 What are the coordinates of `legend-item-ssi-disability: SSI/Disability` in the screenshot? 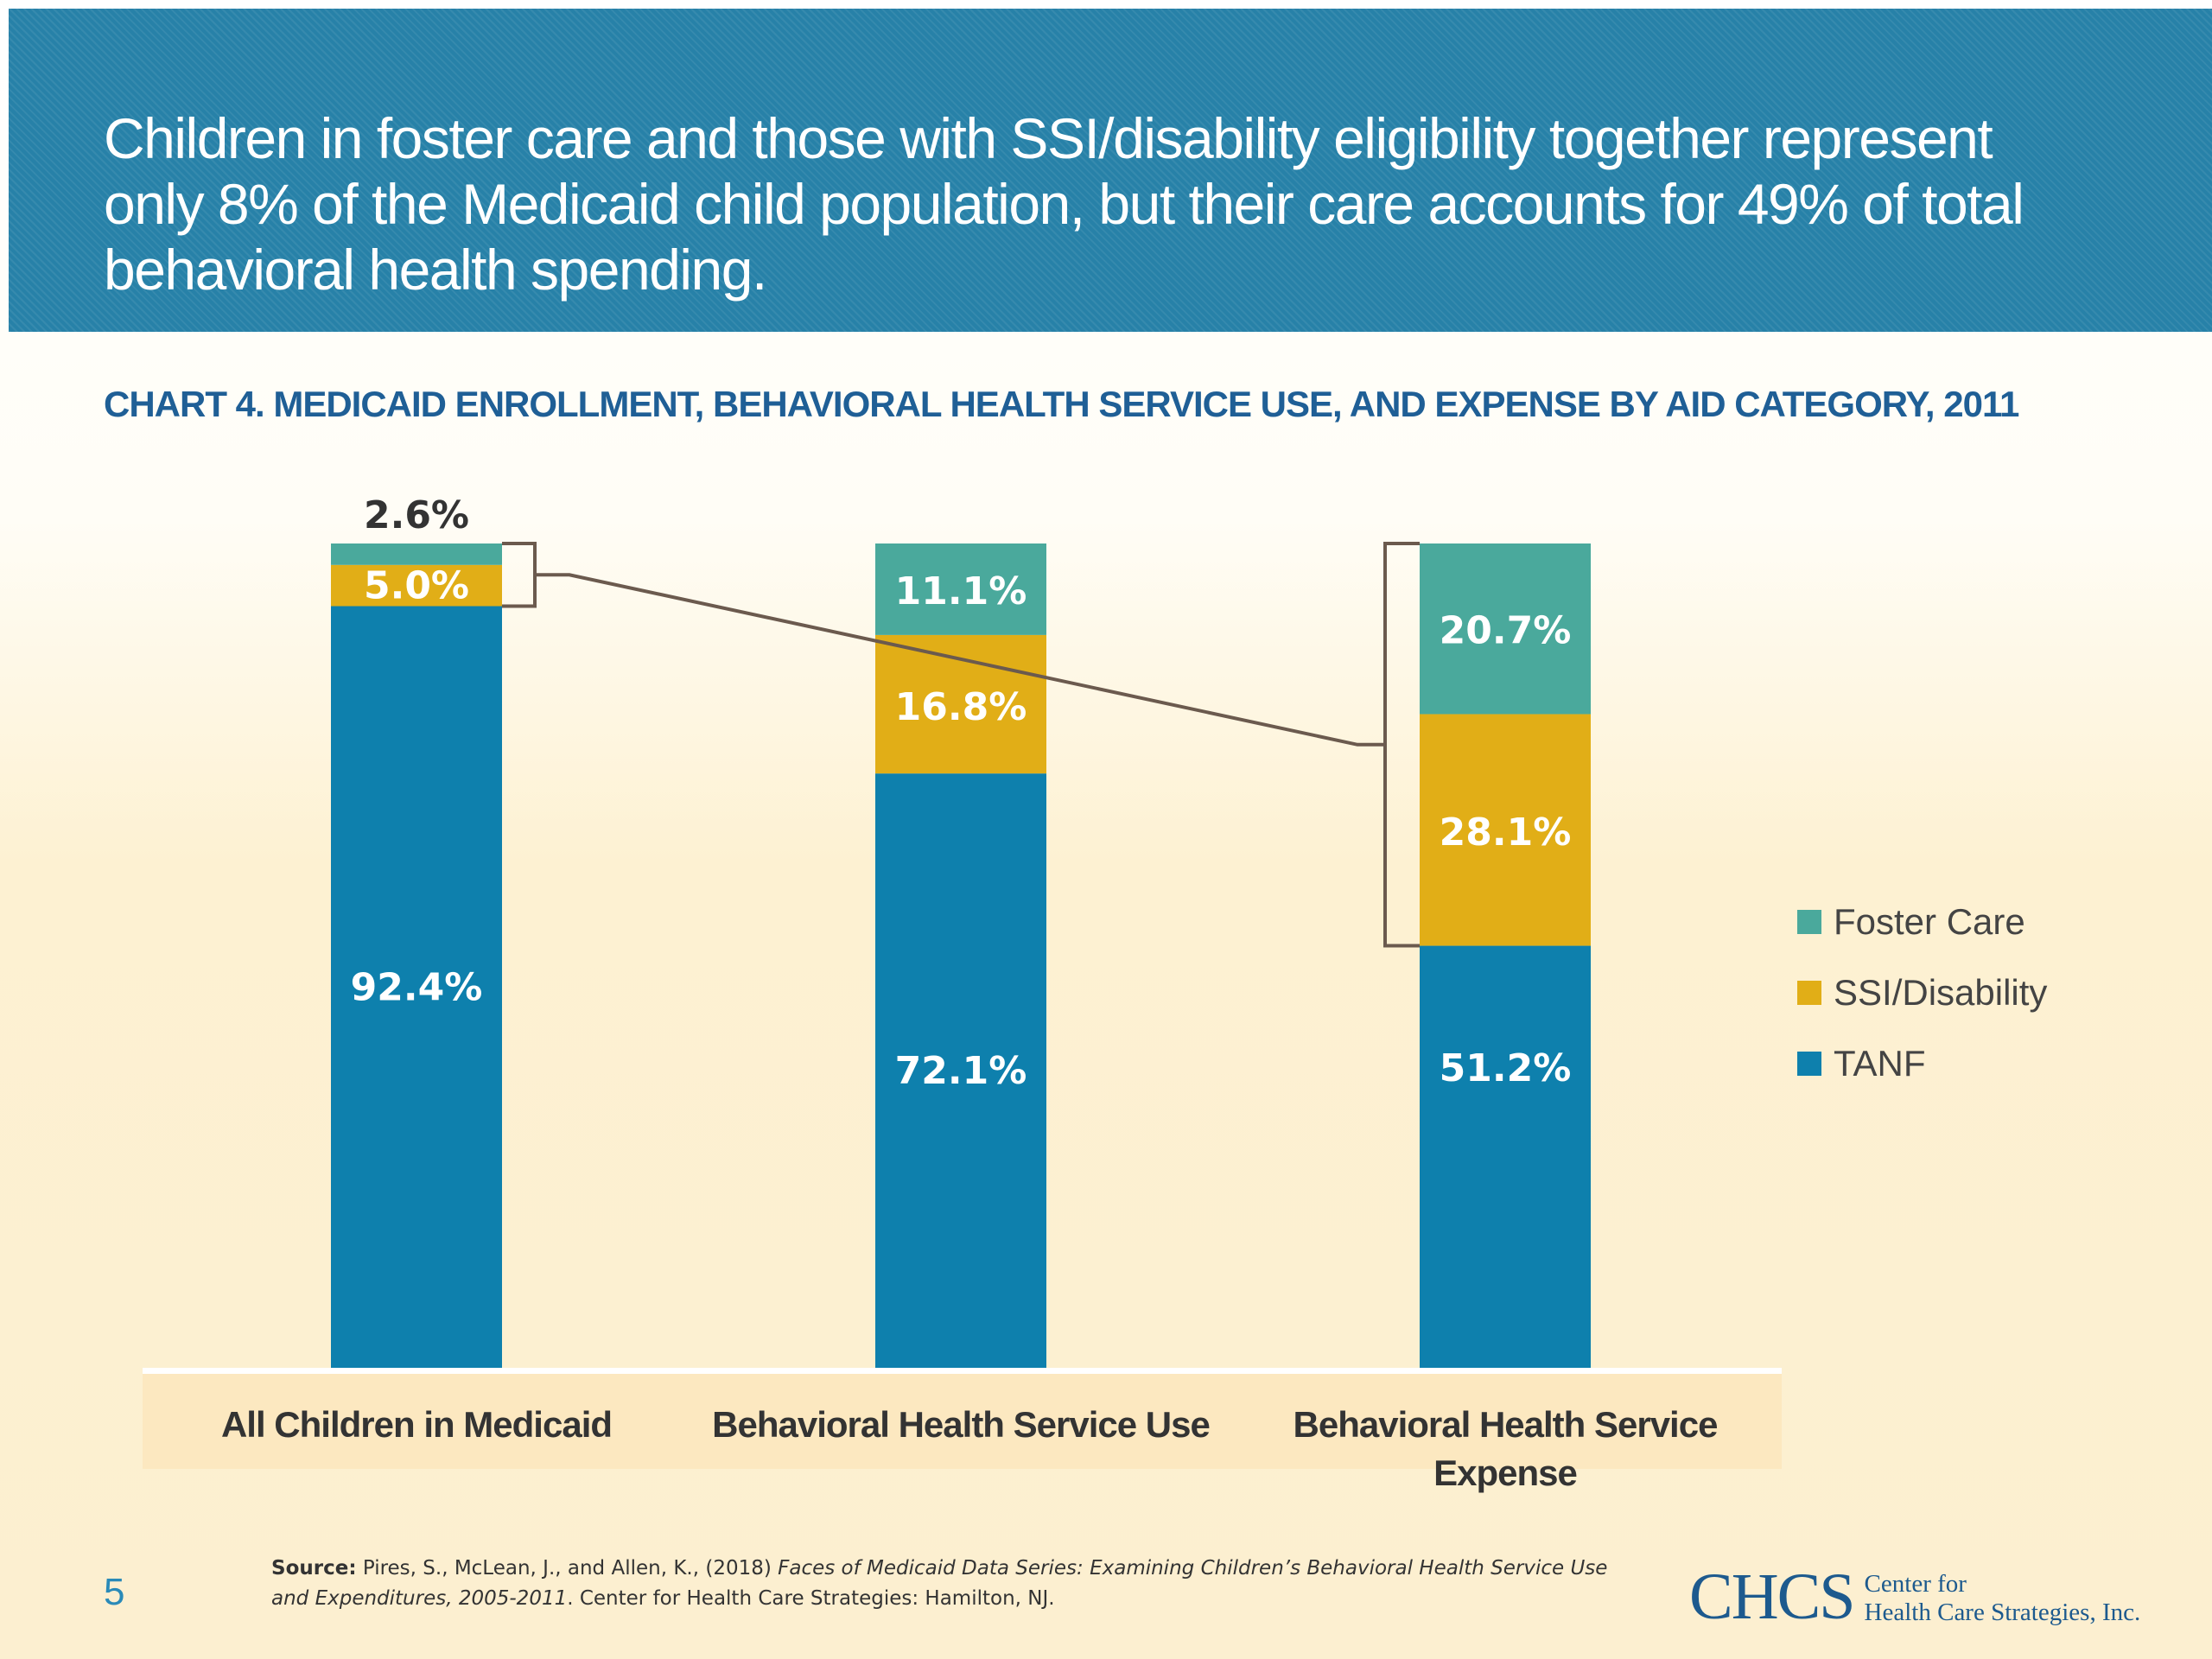 It's located at (1922, 992).